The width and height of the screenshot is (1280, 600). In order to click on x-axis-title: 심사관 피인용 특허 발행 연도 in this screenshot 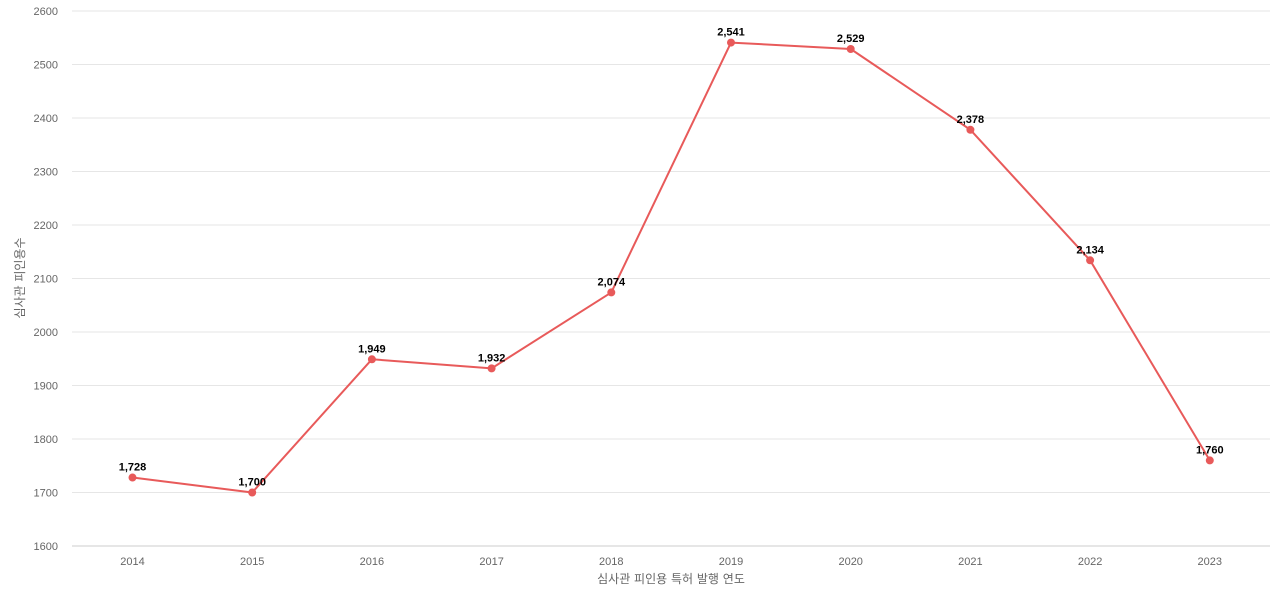, I will do `click(671, 578)`.